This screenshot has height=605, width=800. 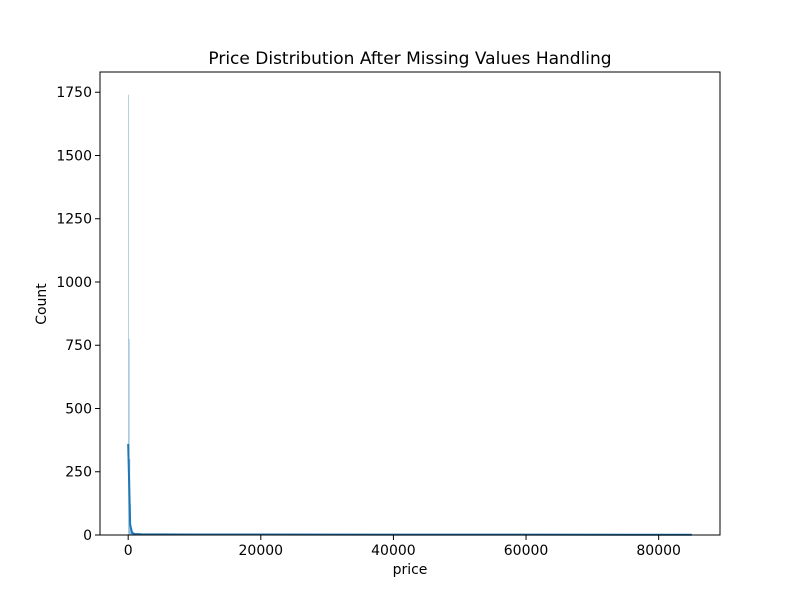 What do you see at coordinates (74, 283) in the screenshot?
I see `y-tick-label: 1000` at bounding box center [74, 283].